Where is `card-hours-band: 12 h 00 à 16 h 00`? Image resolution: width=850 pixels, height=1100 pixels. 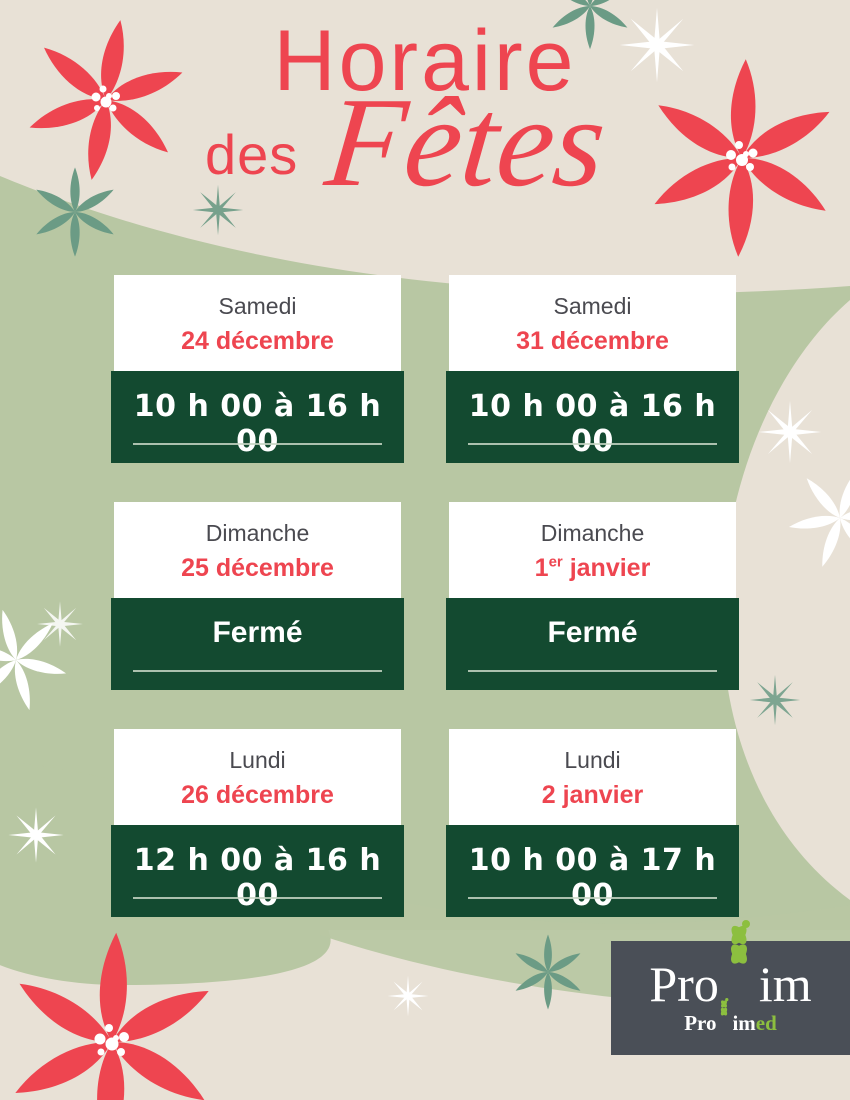
card-hours-band: 12 h 00 à 16 h 00 is located at coordinates (257, 871).